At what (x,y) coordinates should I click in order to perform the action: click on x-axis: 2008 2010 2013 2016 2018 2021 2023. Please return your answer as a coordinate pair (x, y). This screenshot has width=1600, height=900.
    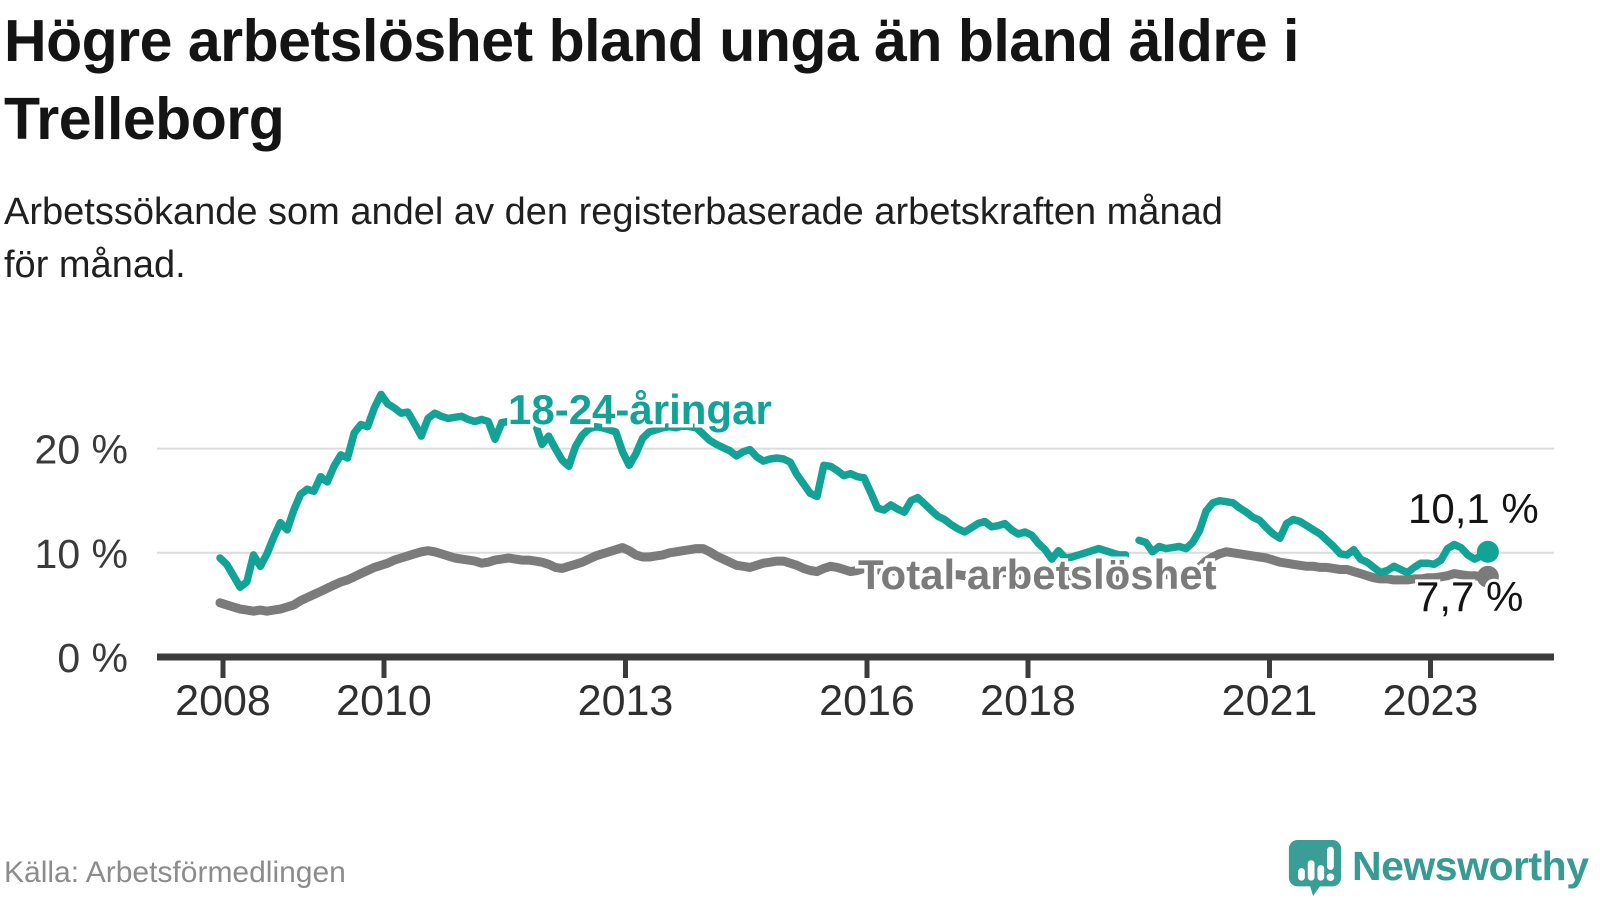
    Looking at the image, I should click on (855, 689).